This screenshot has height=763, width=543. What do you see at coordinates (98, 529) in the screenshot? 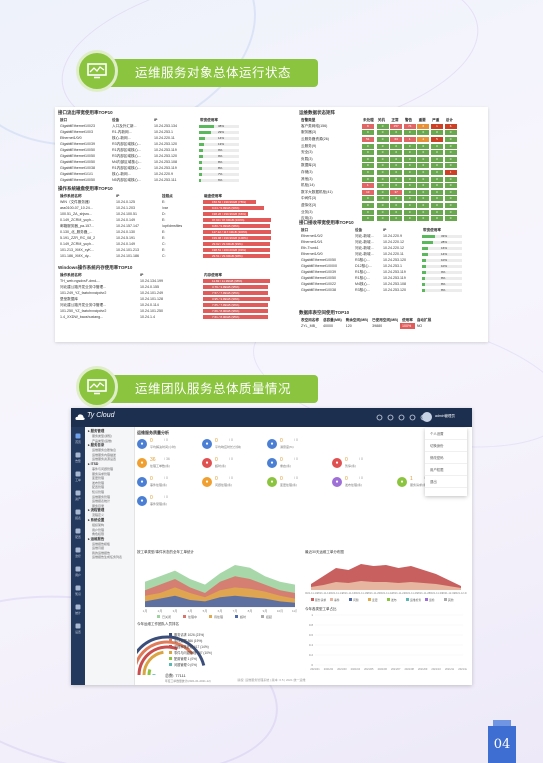
I see `menu-item: 用户管理` at bounding box center [98, 529].